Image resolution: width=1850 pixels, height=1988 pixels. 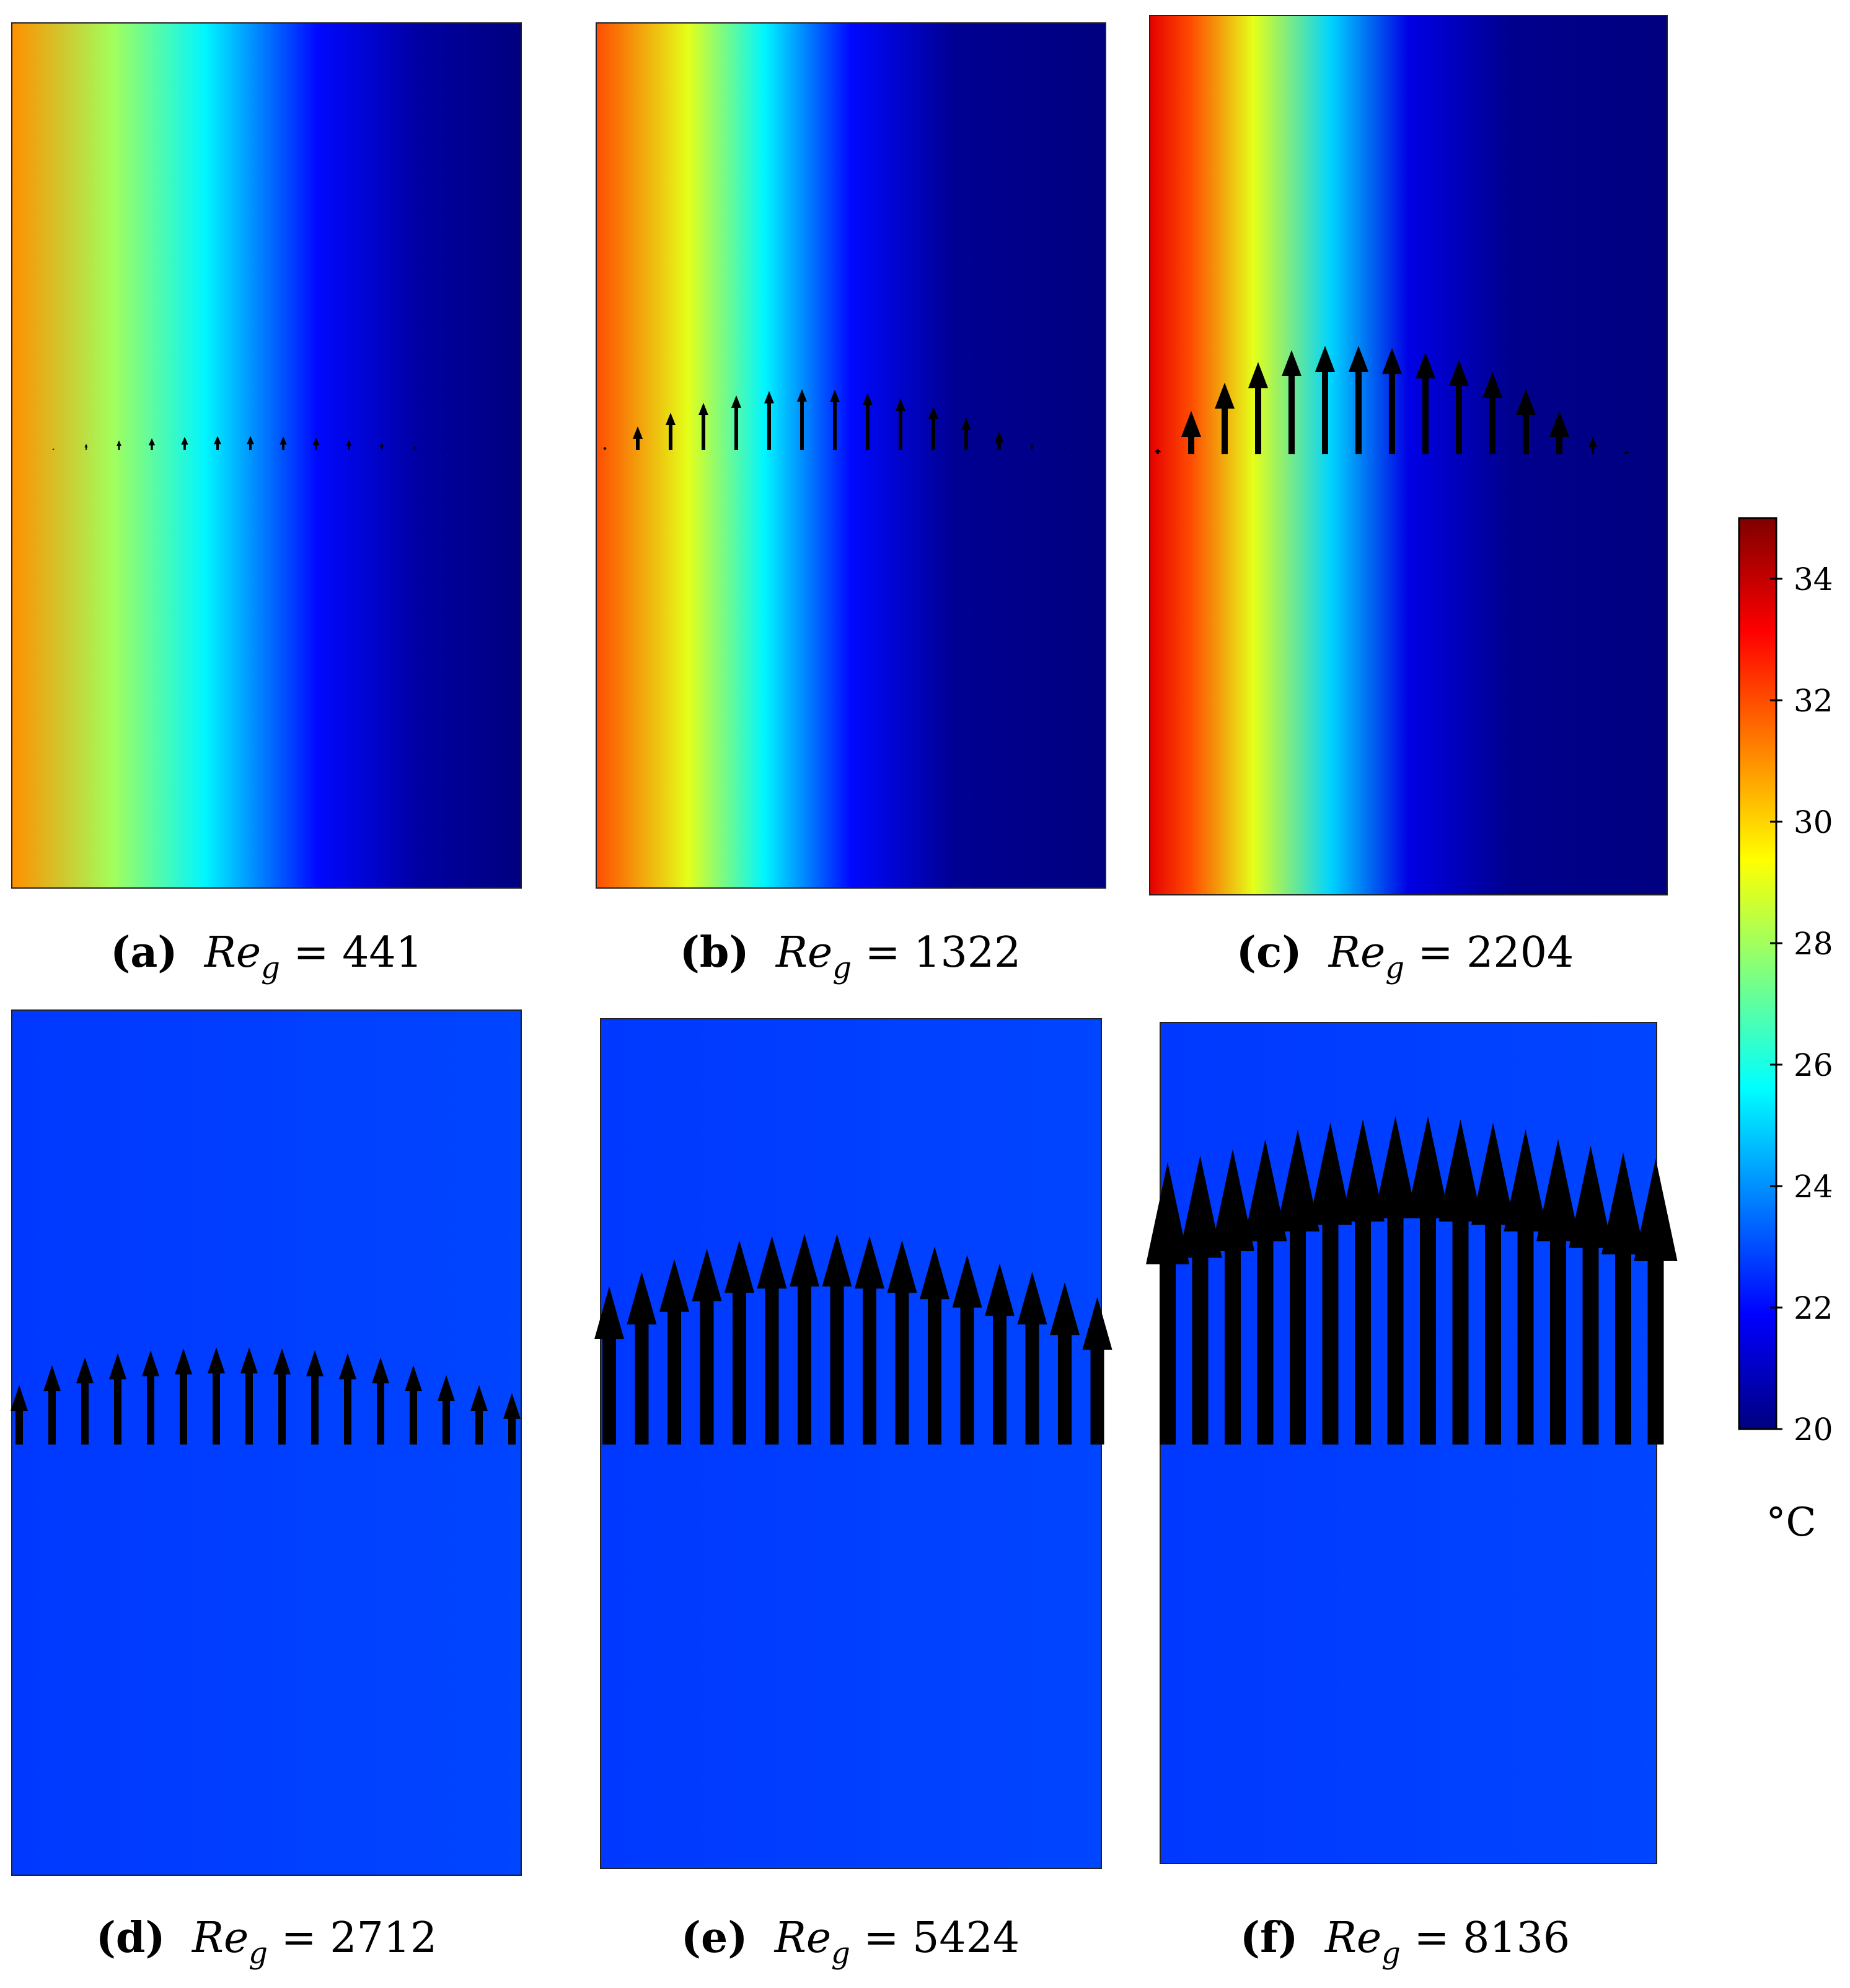 I want to click on panel-b: (b) Reg = 1322, so click(x=851, y=503).